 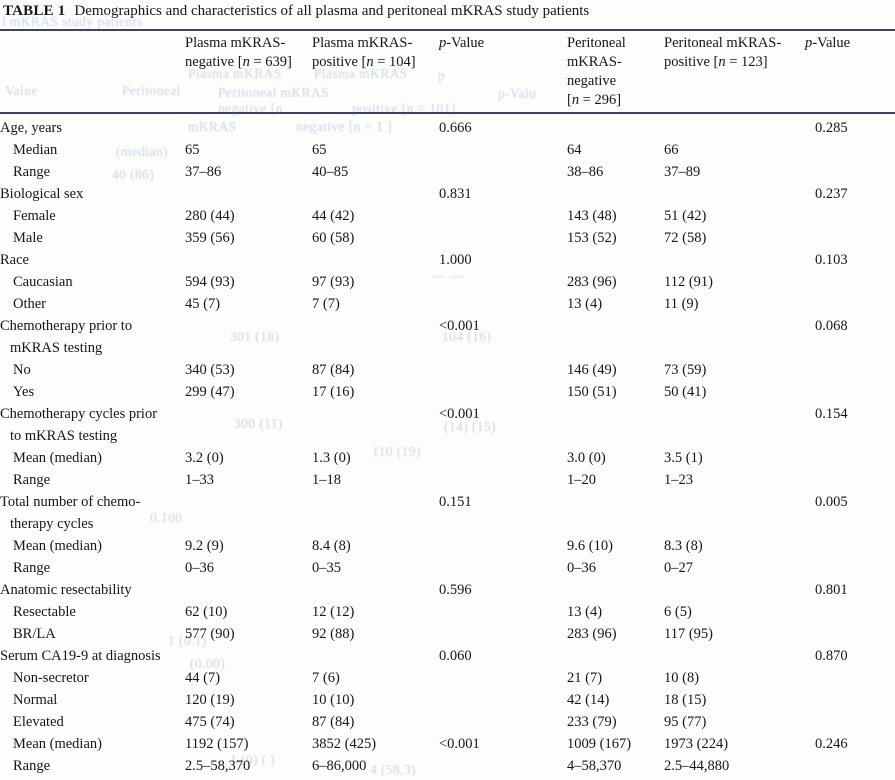 I want to click on table-row: Normal 120 (19) 10 (10) 42 (14) 18 (15), so click(x=447, y=700).